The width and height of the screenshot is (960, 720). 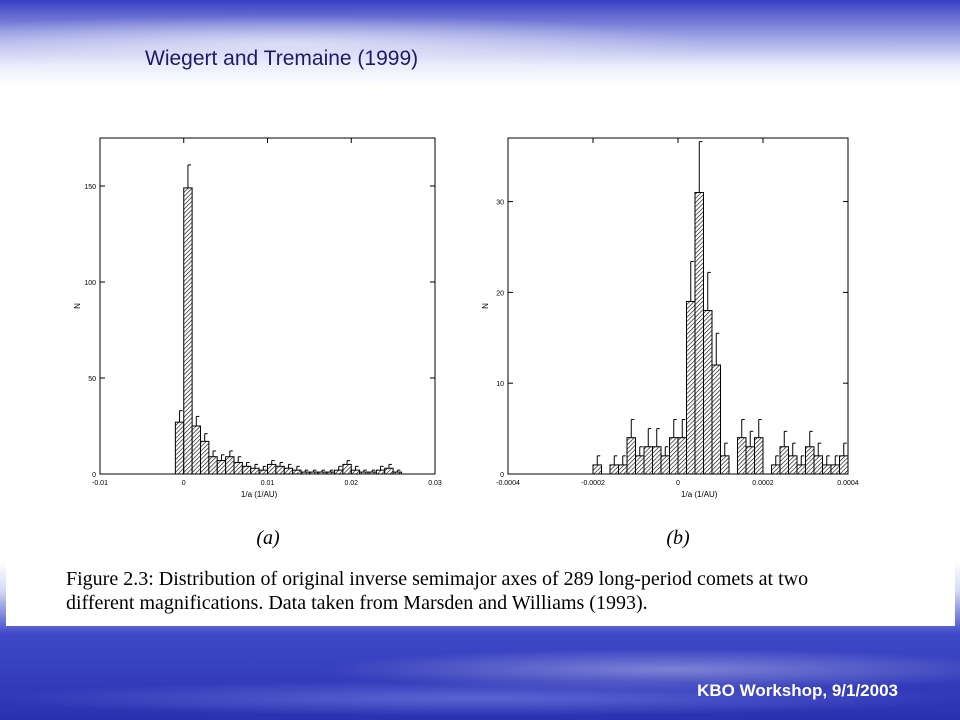 I want to click on slide-title: Wiegert and Tremaine (1999), so click(x=282, y=58).